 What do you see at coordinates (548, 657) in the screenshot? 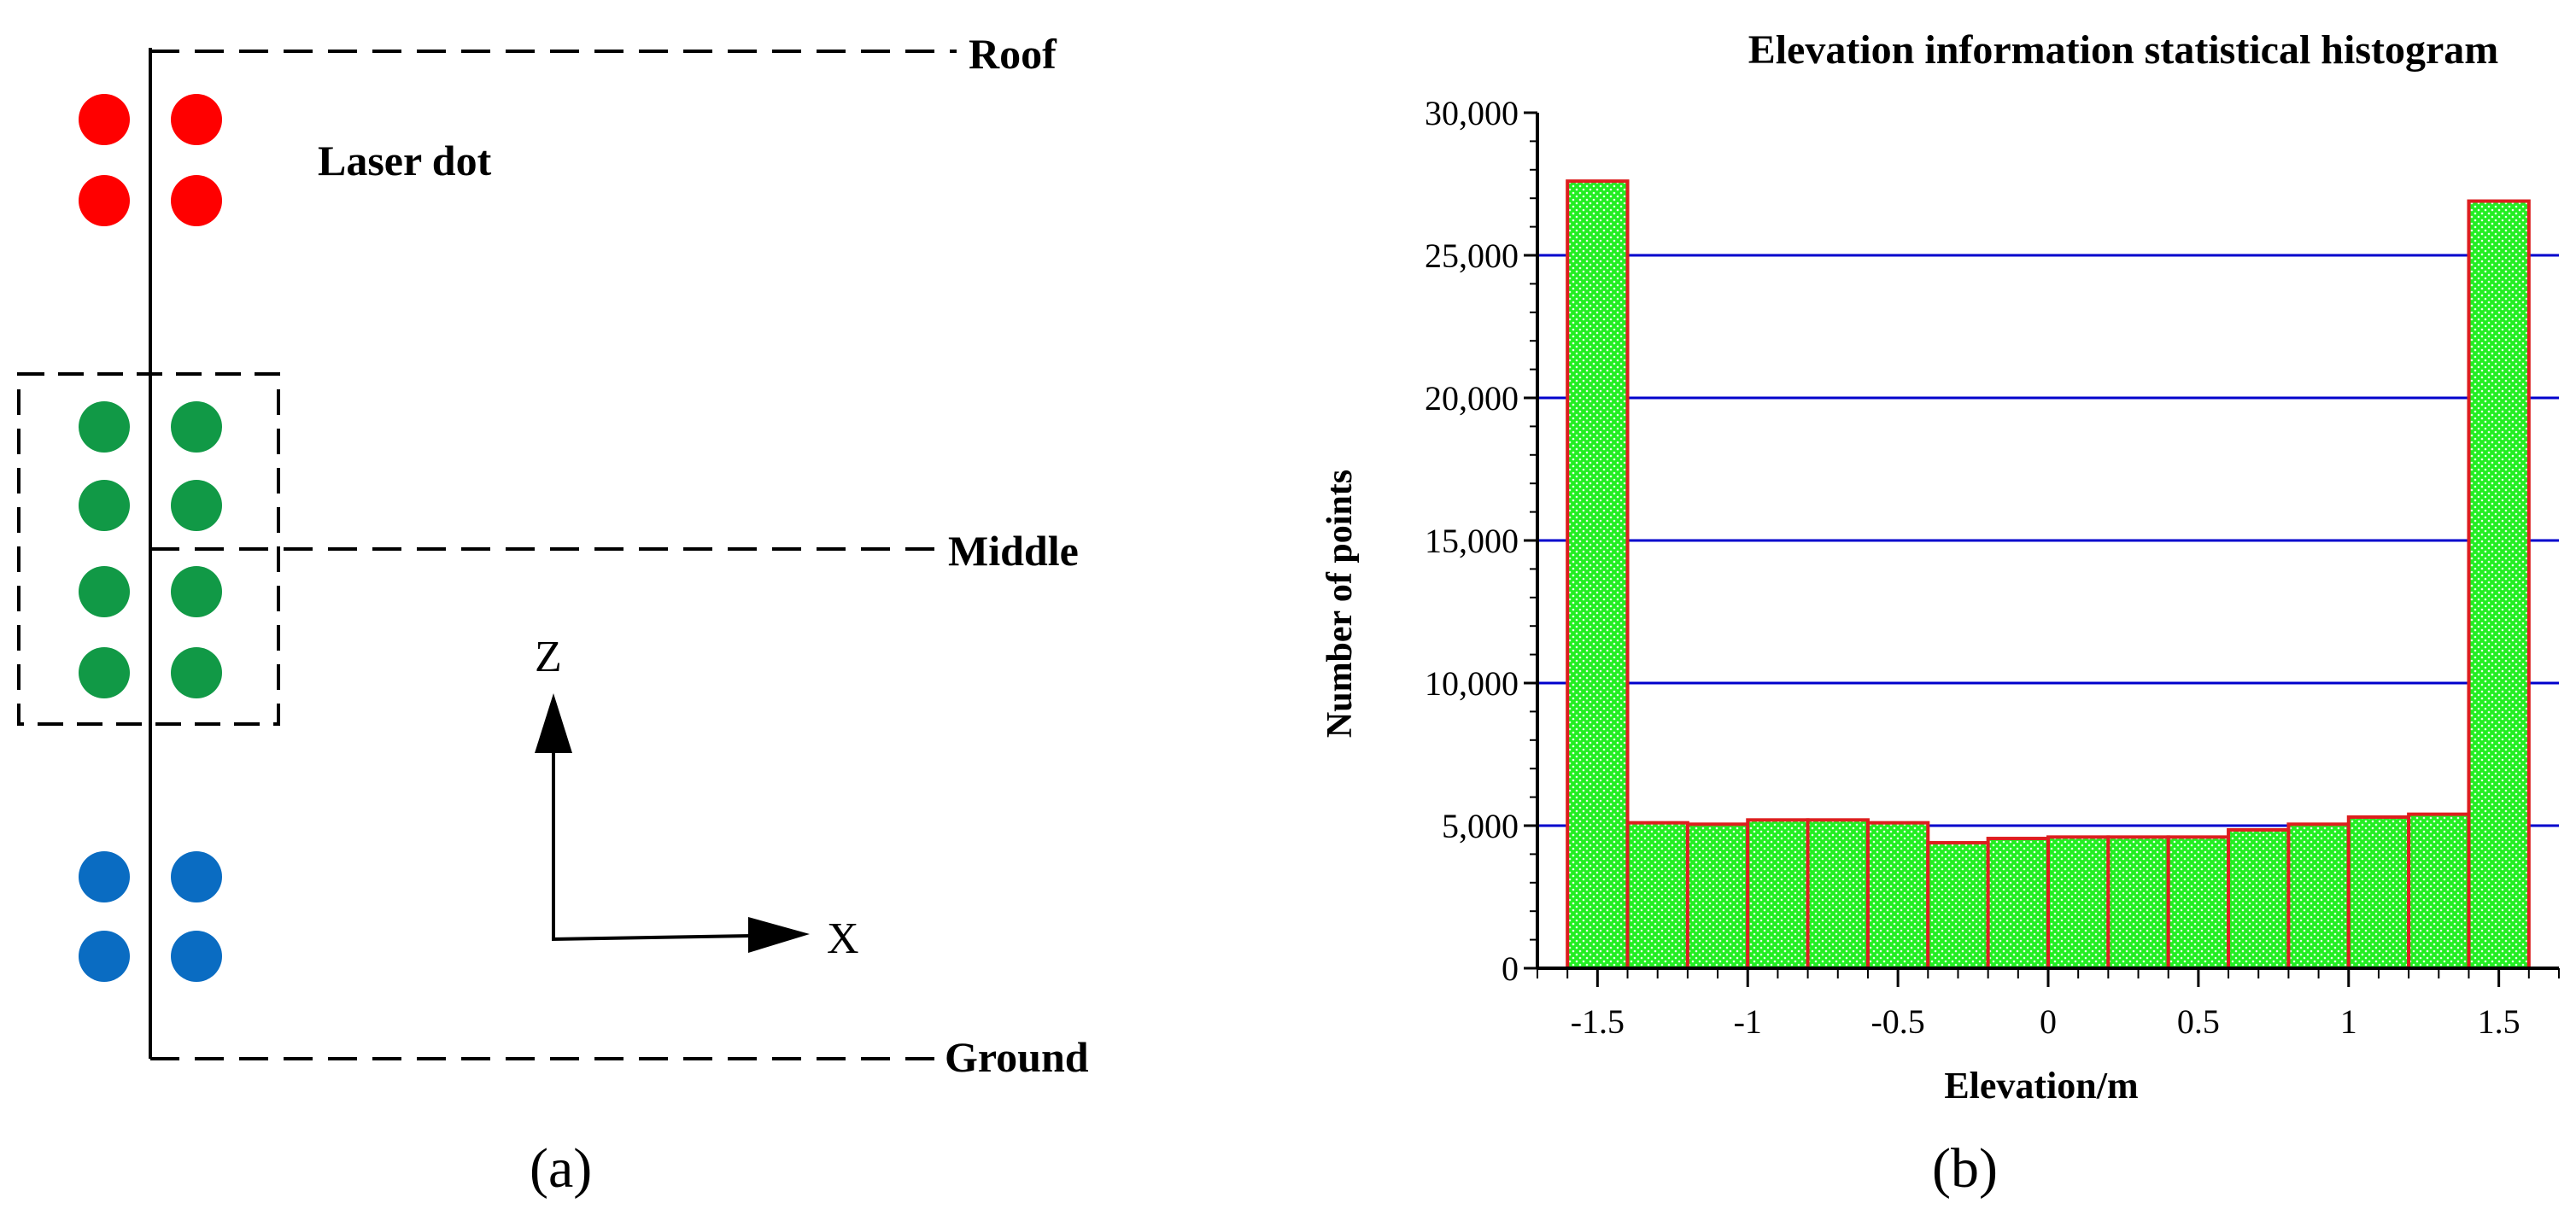
I see `z-axis-label: Z` at bounding box center [548, 657].